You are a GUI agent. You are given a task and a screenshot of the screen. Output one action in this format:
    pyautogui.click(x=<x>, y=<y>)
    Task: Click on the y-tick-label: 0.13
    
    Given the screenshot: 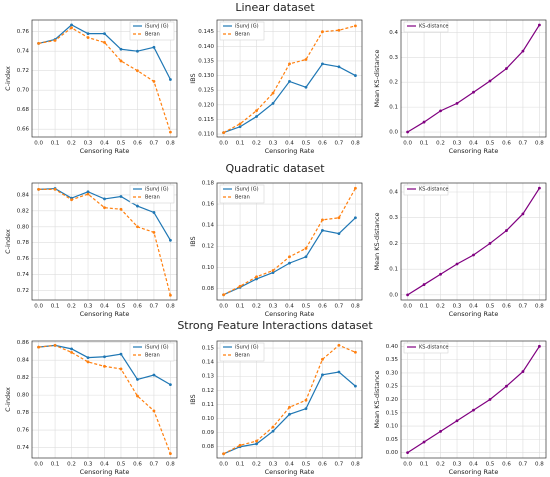 What is the action you would take?
    pyautogui.click(x=208, y=377)
    